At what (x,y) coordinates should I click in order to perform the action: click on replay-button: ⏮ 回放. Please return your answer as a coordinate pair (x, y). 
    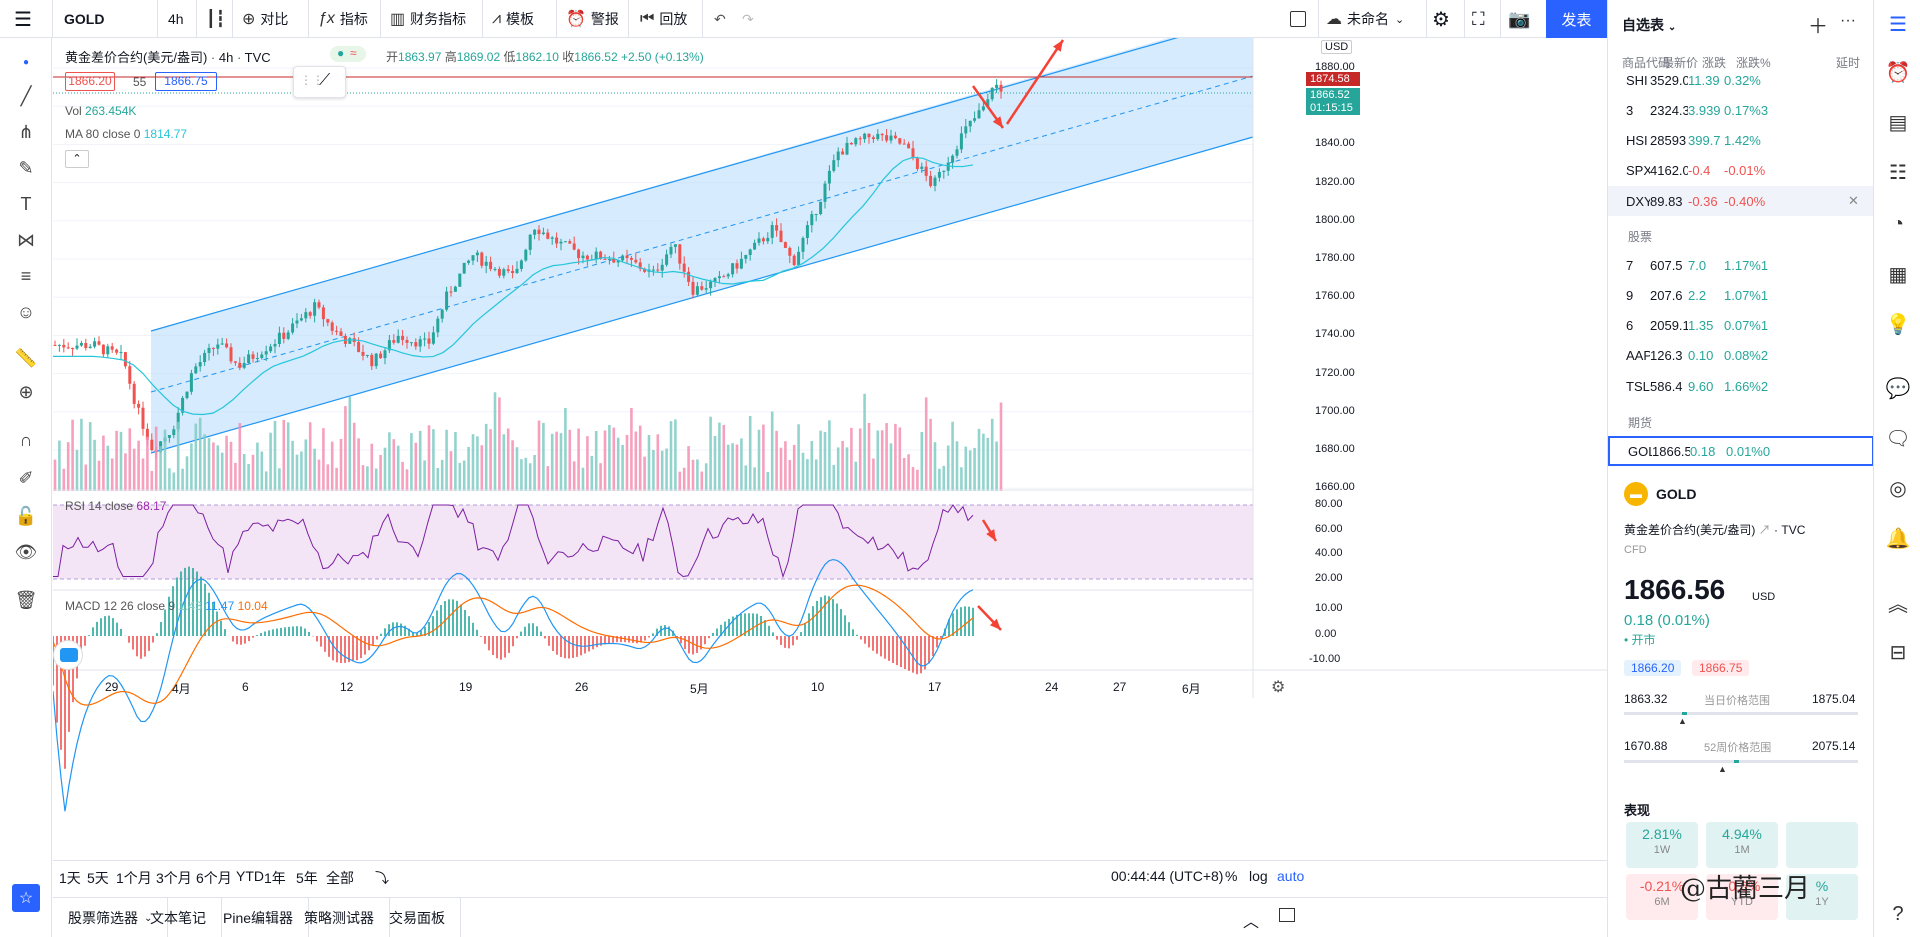
    Looking at the image, I should click on (663, 19).